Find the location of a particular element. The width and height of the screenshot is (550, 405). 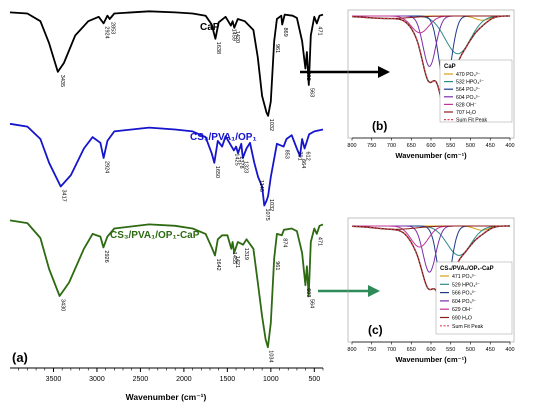

peak-annotation-label: 1319 is located at coordinates (246, 254).